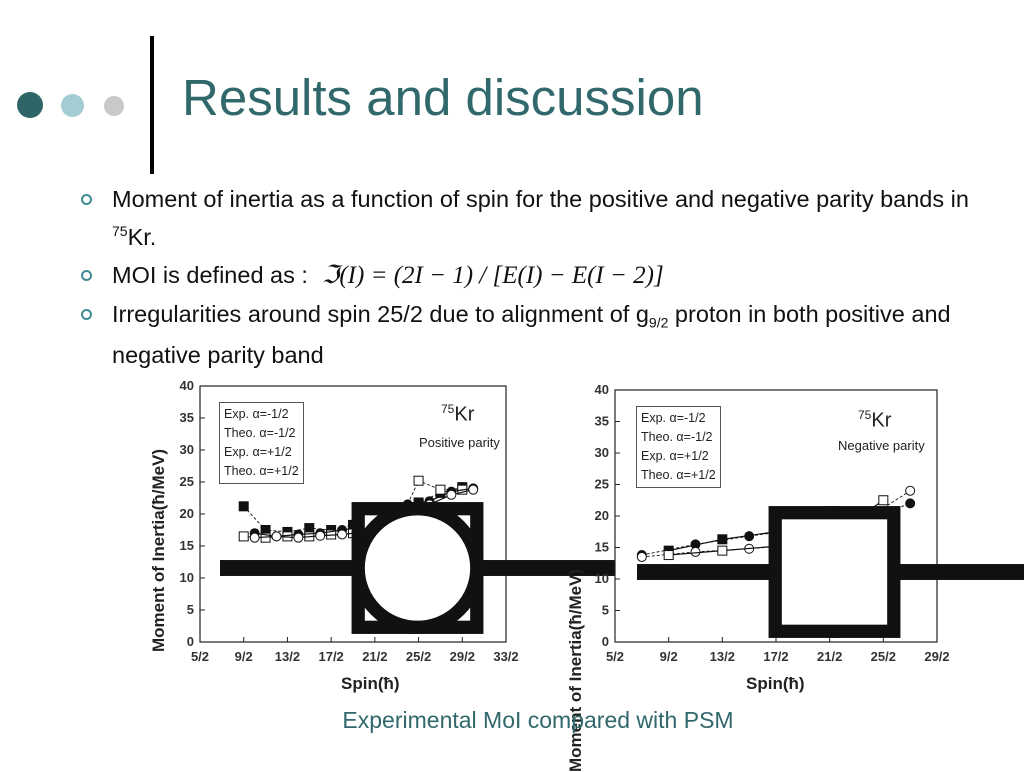 The height and width of the screenshot is (772, 1024). Describe the element at coordinates (881, 445) in the screenshot. I see `parity-annotation: Negative parity` at that location.